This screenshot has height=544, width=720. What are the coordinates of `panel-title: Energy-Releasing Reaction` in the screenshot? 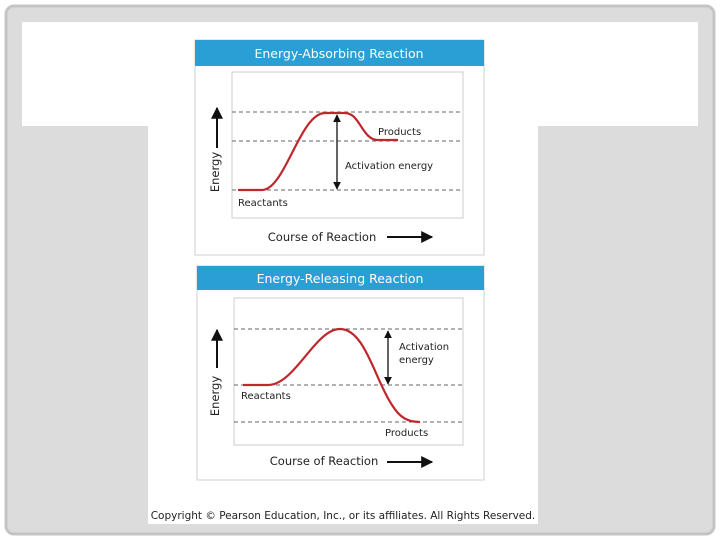 It's located at (340, 278).